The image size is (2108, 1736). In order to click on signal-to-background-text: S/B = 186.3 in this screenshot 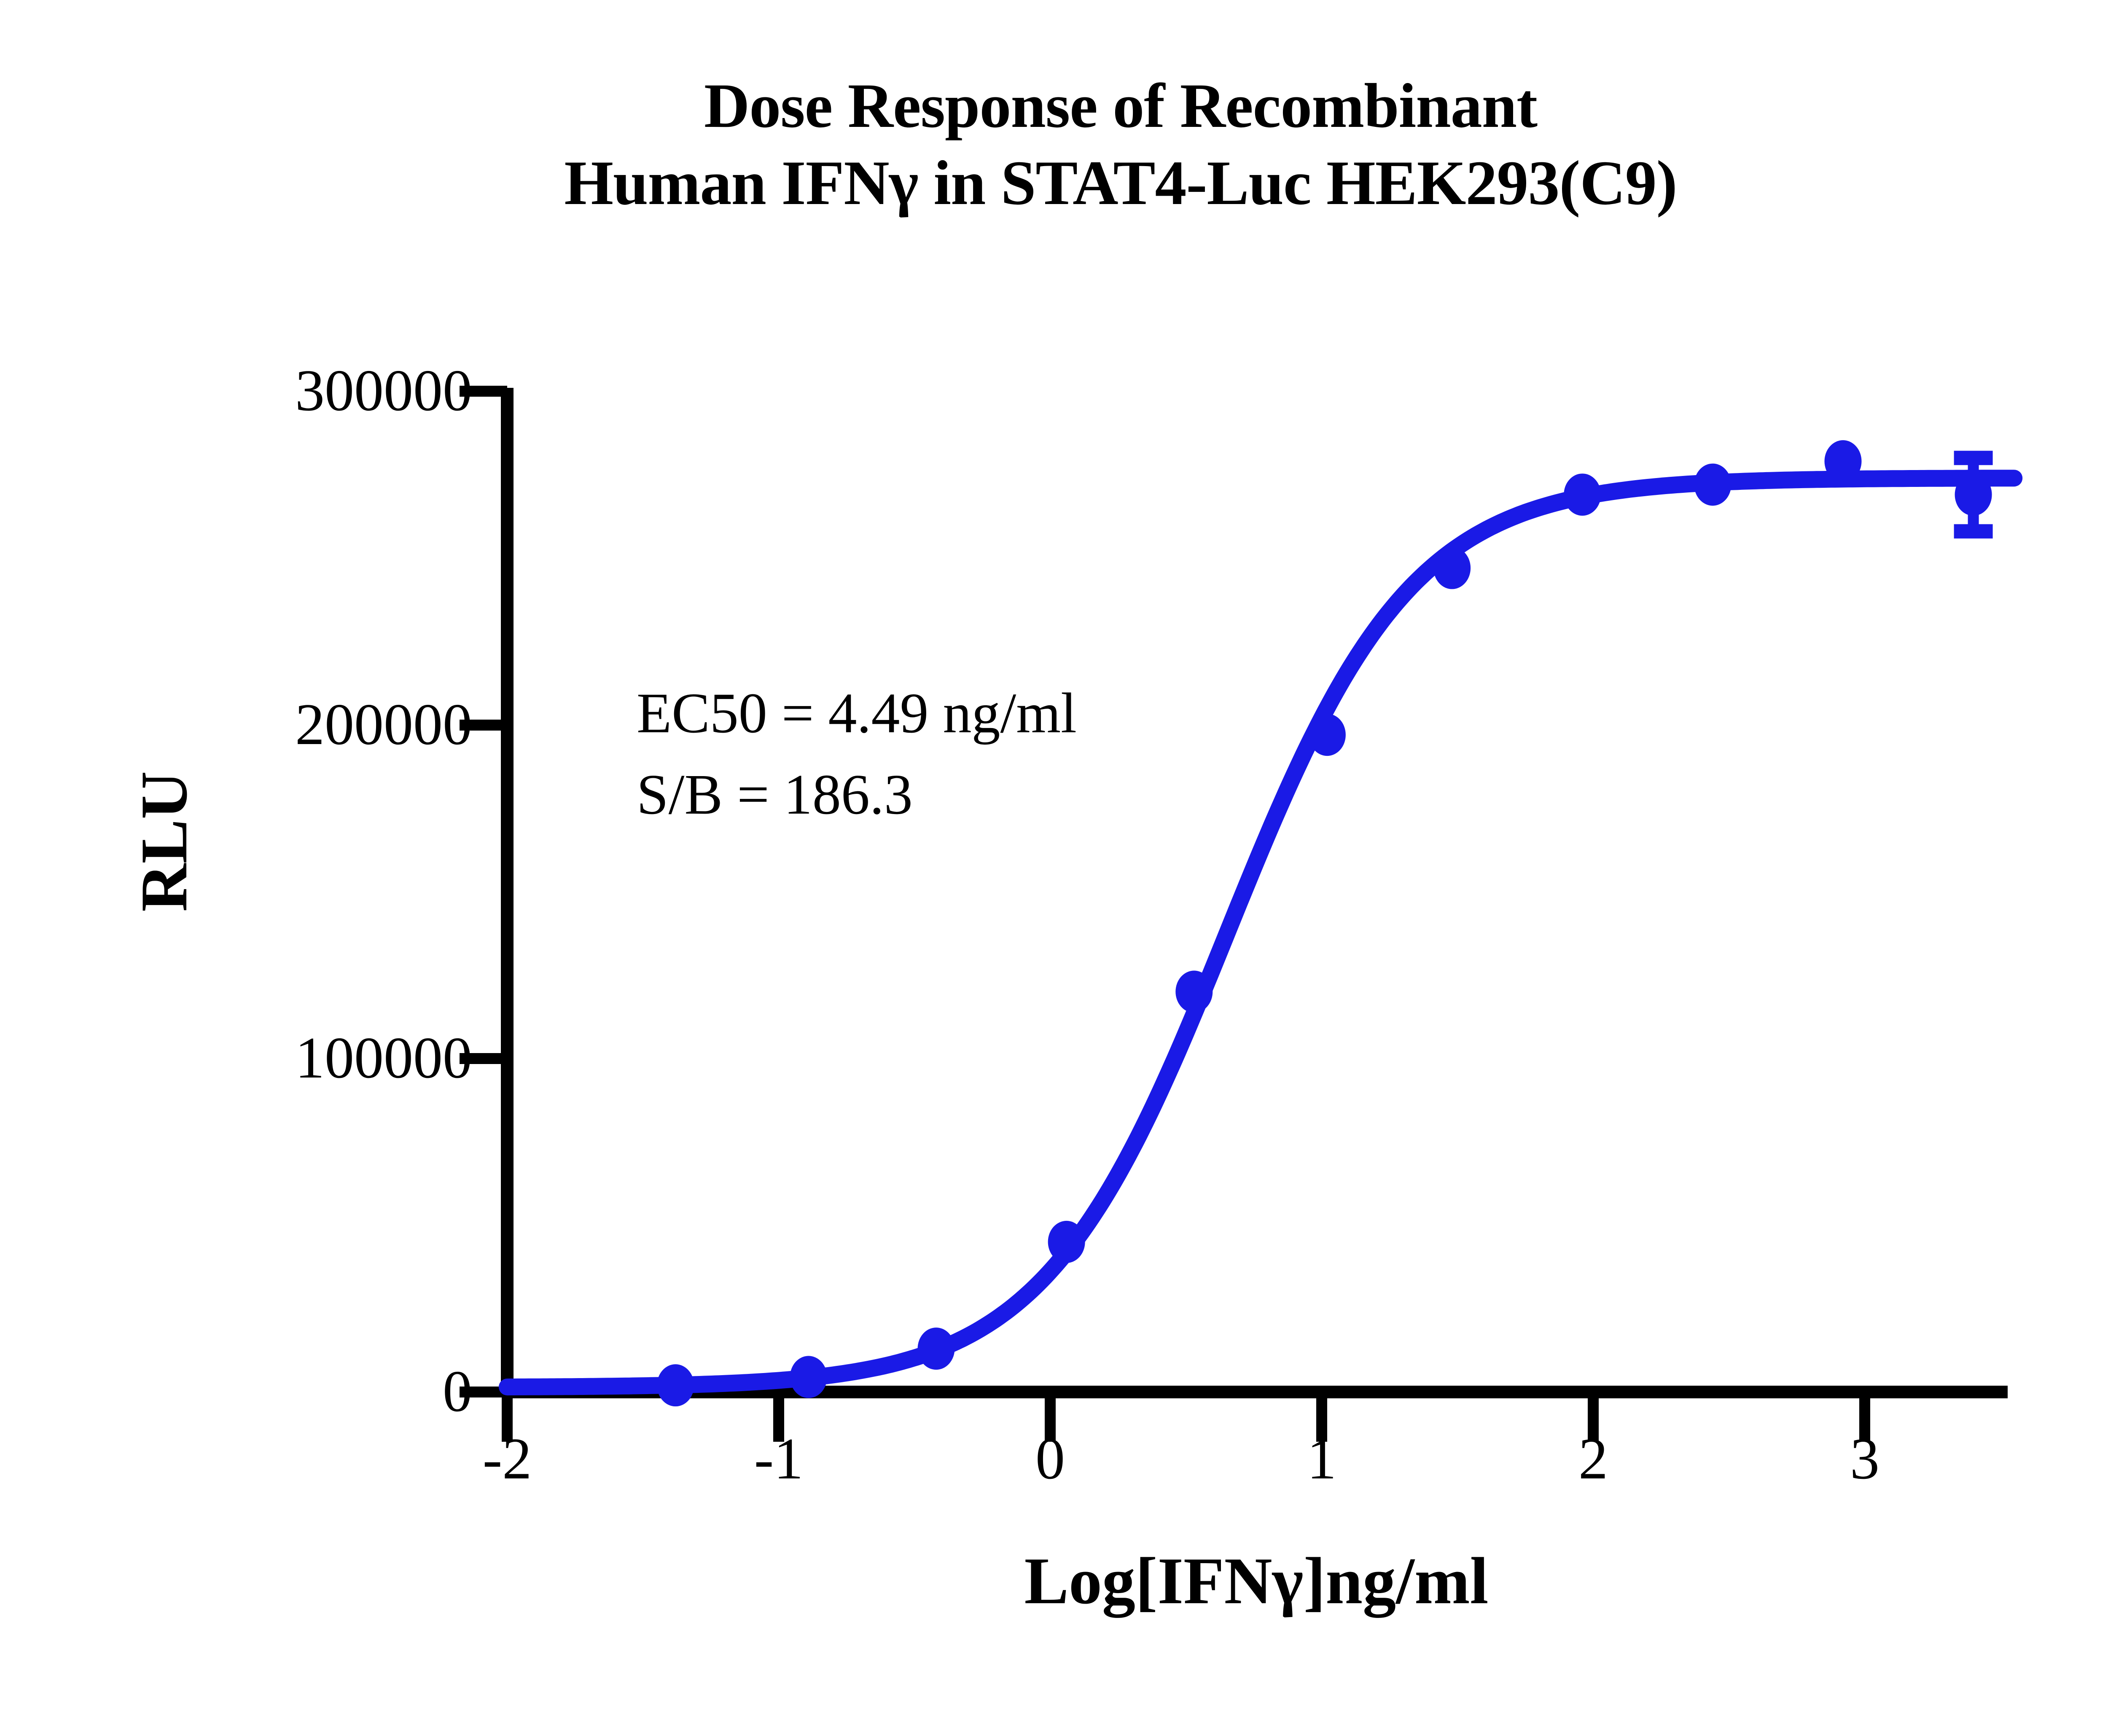, I will do `click(775, 795)`.